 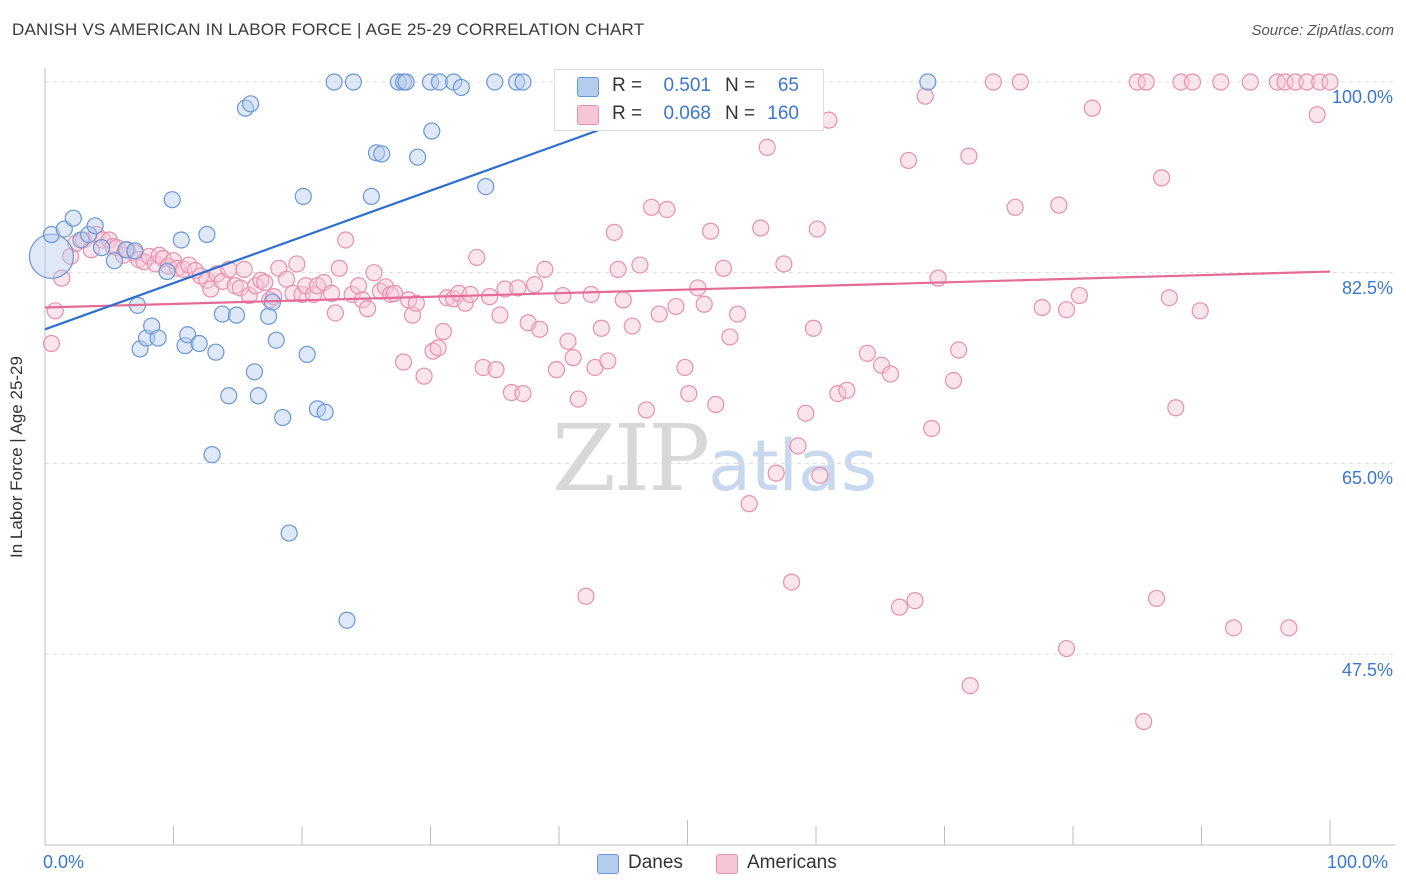 What do you see at coordinates (588, 87) in the screenshot?
I see `danes-swatch` at bounding box center [588, 87].